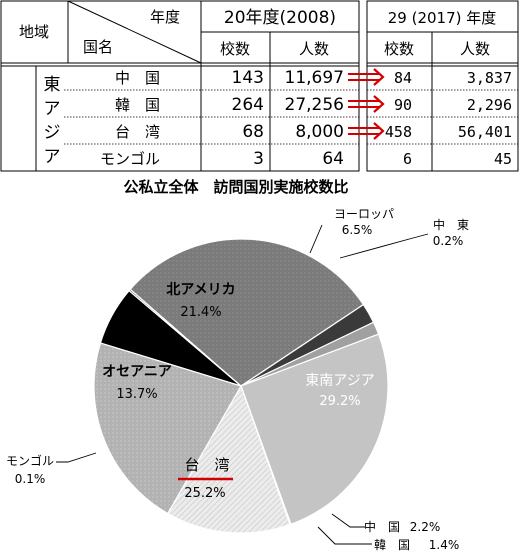 The image size is (519, 553). I want to click on people-2017-cell: 45, so click(503, 159).